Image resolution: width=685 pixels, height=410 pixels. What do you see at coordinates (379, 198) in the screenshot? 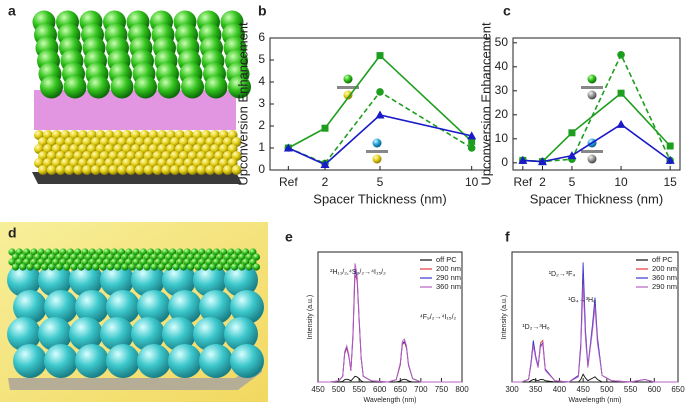
I see `x-axis-label: Spacer Thickness (nm)` at bounding box center [379, 198].